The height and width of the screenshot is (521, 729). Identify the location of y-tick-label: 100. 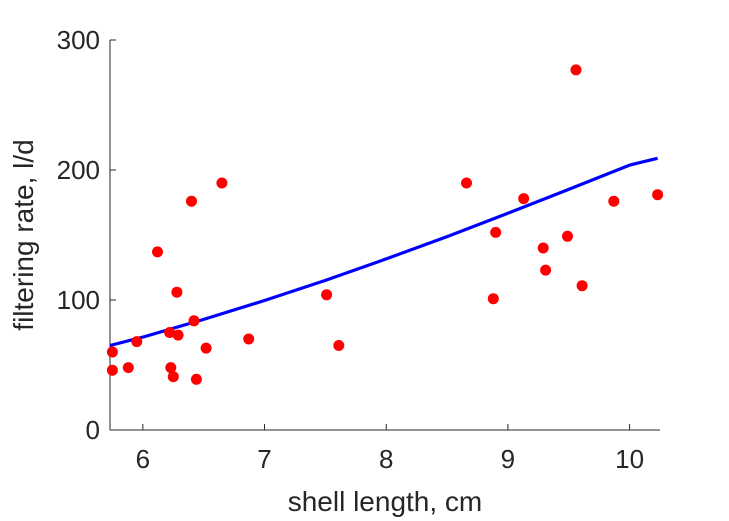
(78, 300).